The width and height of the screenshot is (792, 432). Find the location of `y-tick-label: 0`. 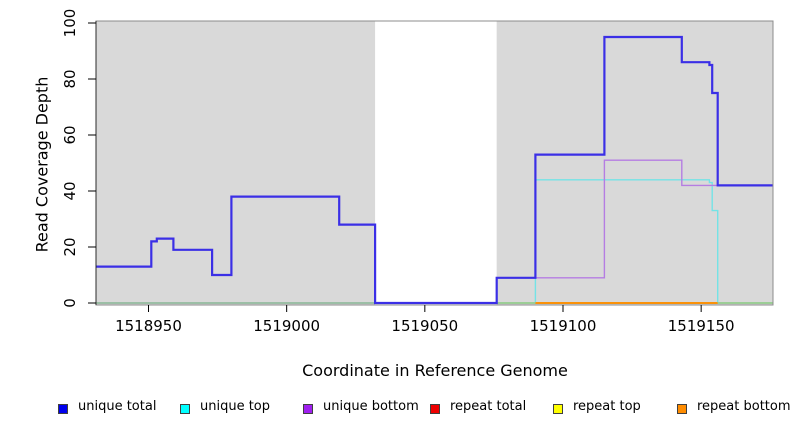

y-tick-label: 0 is located at coordinates (70, 303).